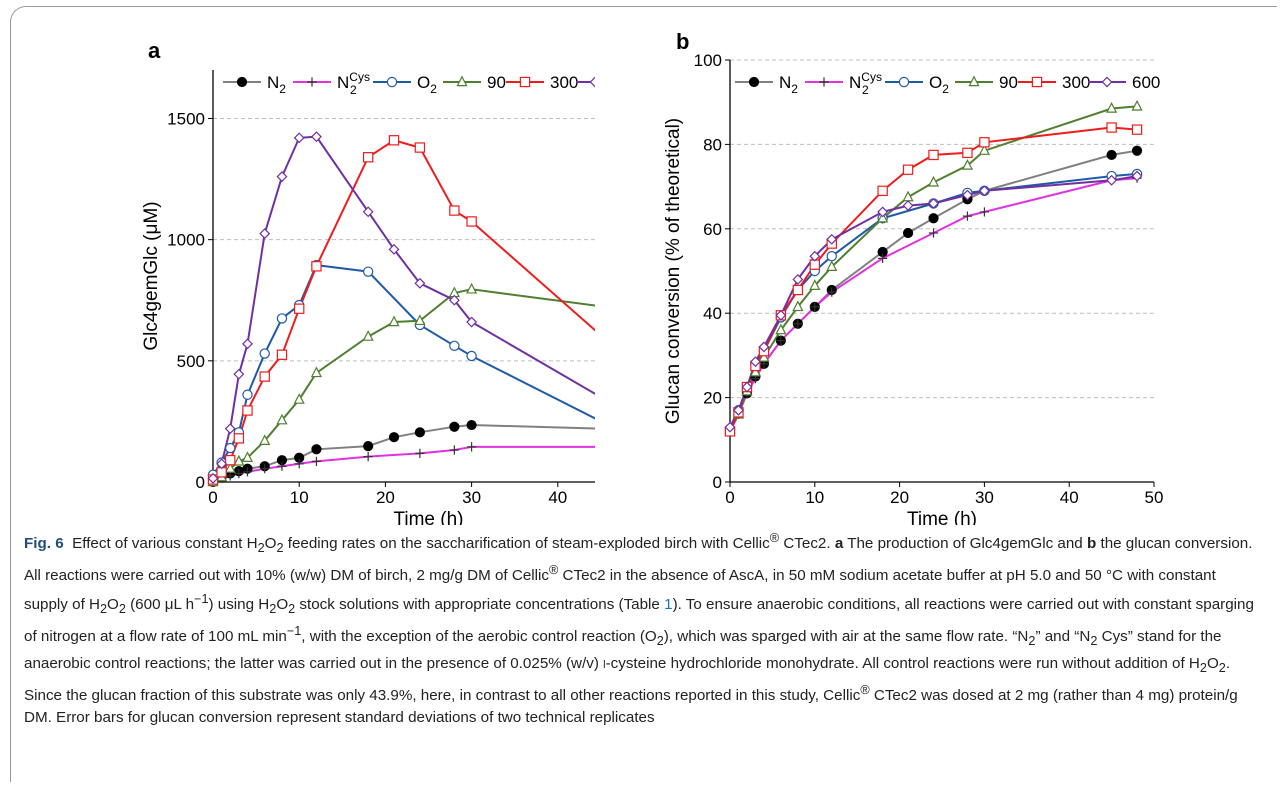 The height and width of the screenshot is (787, 1285). I want to click on x-tick-label: 50, so click(1154, 497).